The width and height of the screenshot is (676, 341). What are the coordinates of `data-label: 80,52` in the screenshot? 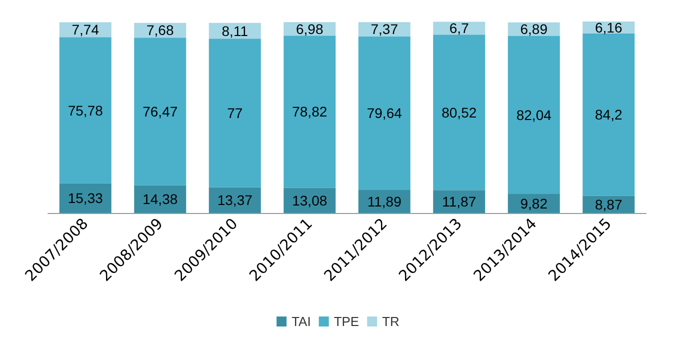 It's located at (459, 112).